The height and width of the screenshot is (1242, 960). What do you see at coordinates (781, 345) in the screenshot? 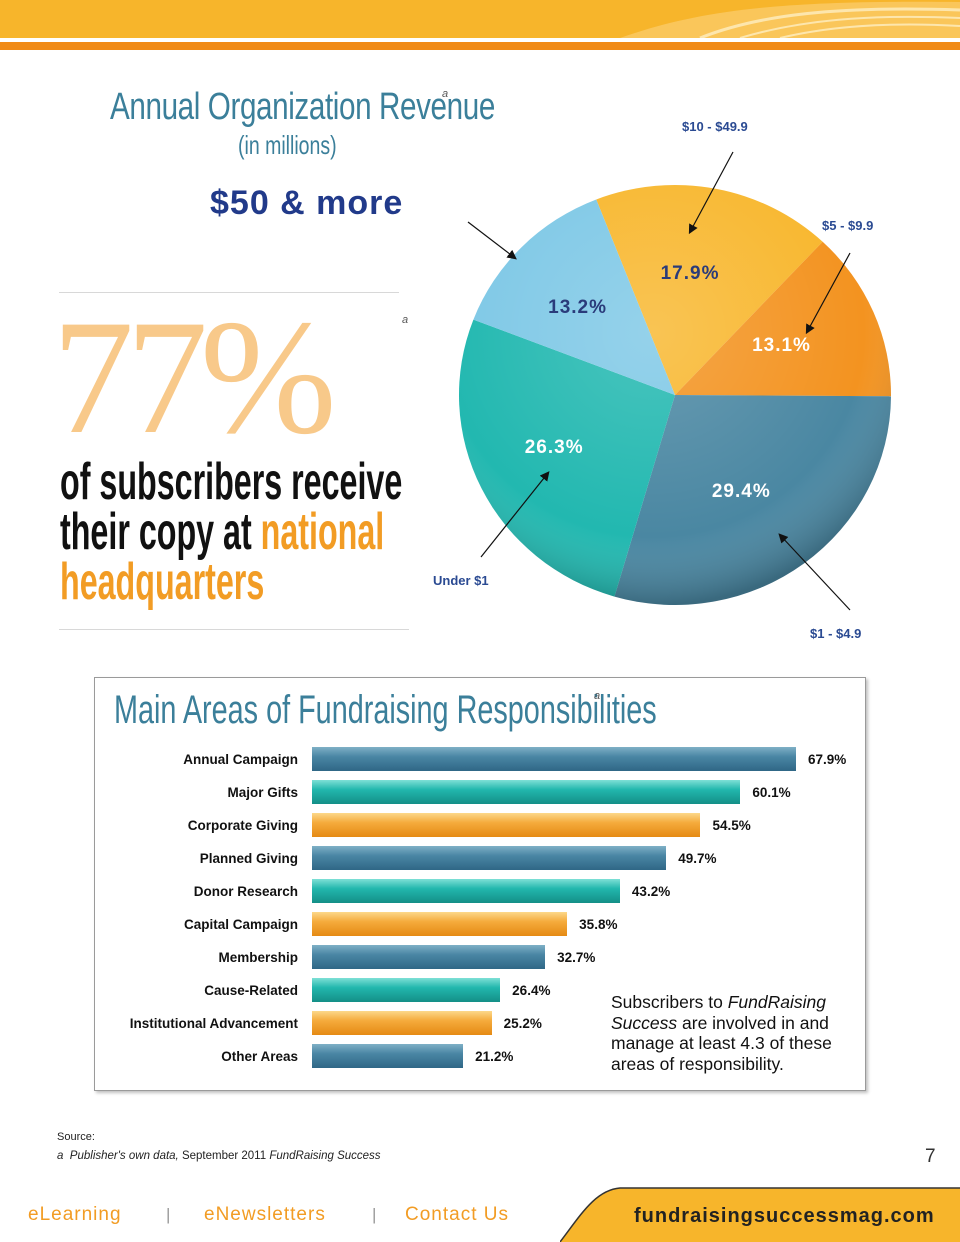
I see `pie-value-5-9: 13.1%` at bounding box center [781, 345].